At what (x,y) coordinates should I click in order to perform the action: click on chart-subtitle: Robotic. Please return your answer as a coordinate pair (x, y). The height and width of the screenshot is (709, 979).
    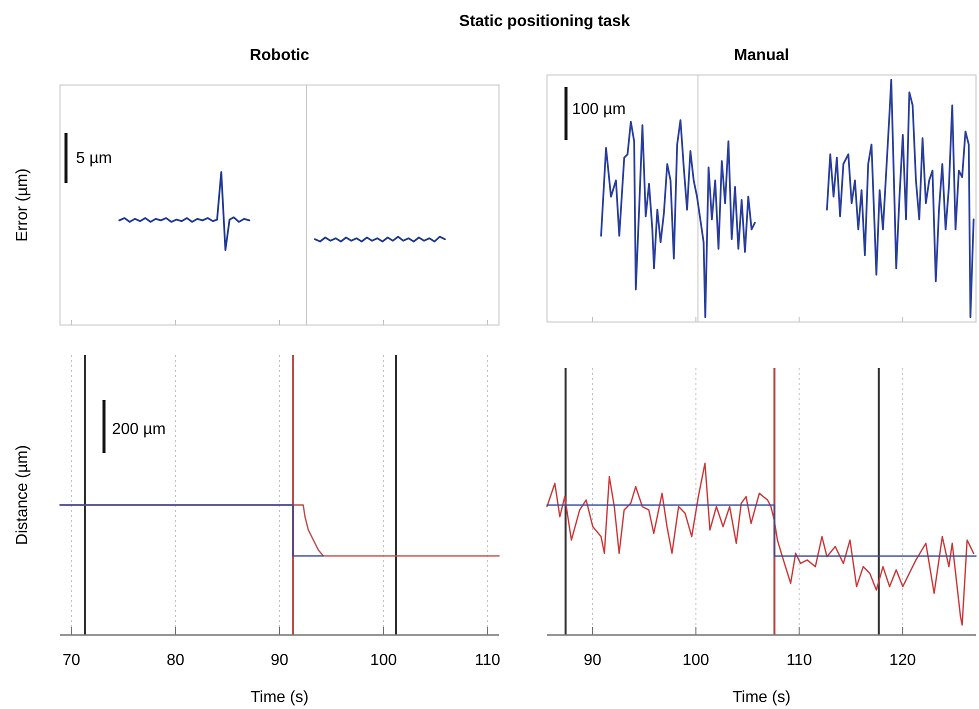
    Looking at the image, I should click on (280, 55).